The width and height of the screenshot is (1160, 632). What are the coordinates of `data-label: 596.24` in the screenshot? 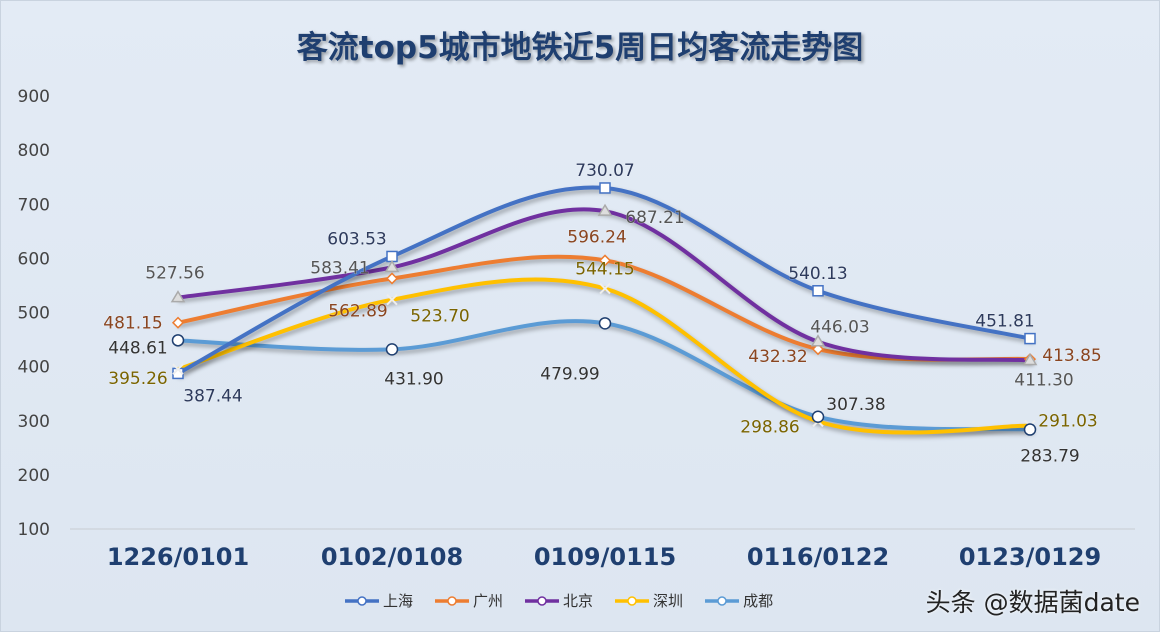 It's located at (596, 237).